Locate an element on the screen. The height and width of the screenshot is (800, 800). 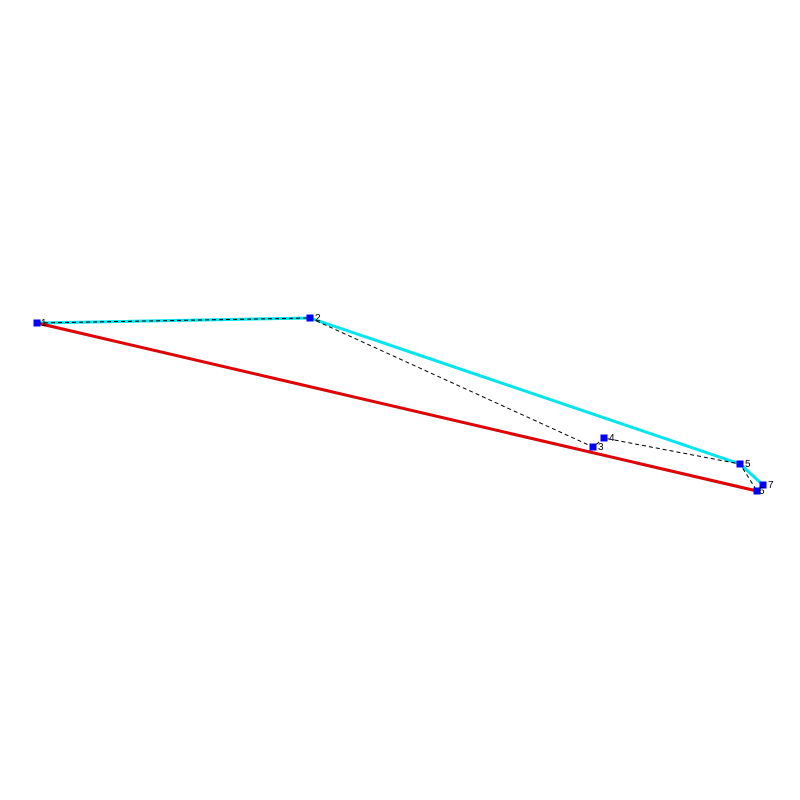
point-1-marker is located at coordinates (37, 323).